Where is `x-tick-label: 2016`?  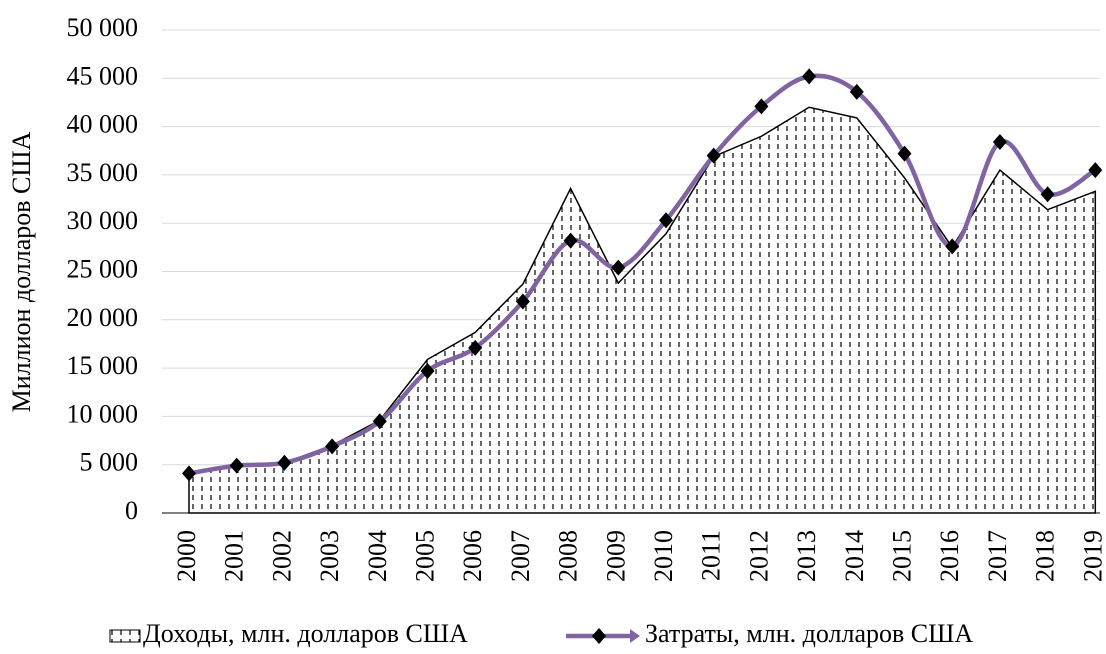
x-tick-label: 2016 is located at coordinates (949, 556).